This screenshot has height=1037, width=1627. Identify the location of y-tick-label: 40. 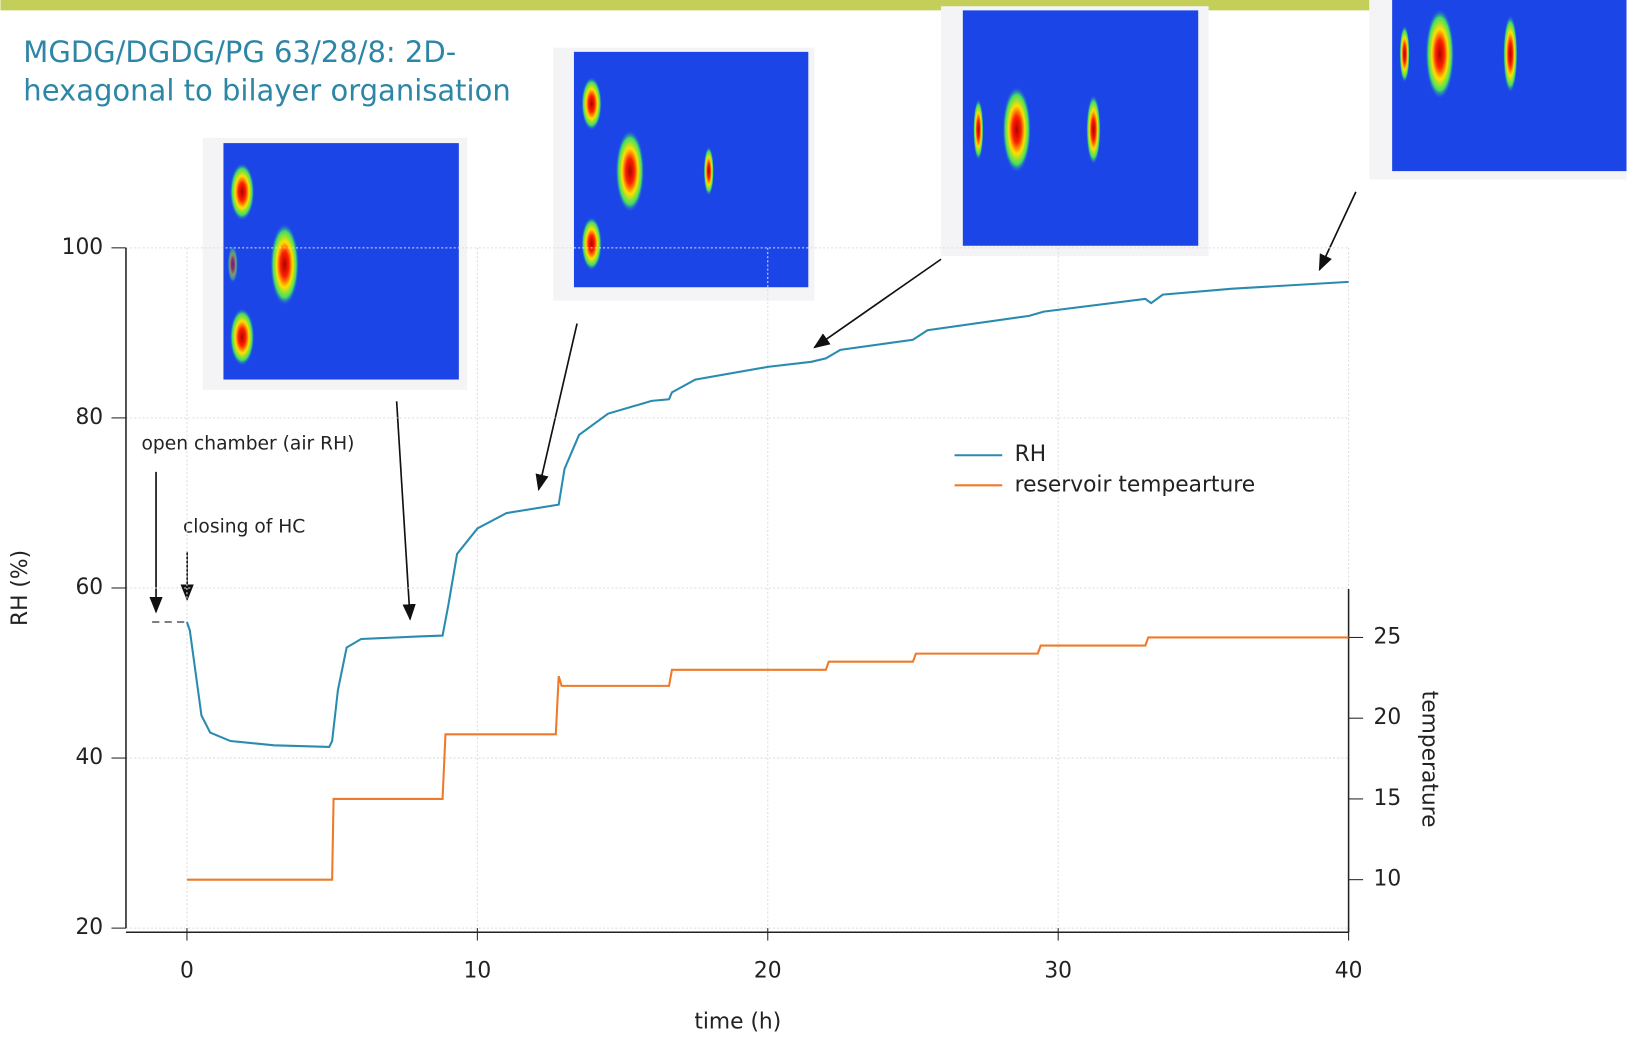
(89, 757).